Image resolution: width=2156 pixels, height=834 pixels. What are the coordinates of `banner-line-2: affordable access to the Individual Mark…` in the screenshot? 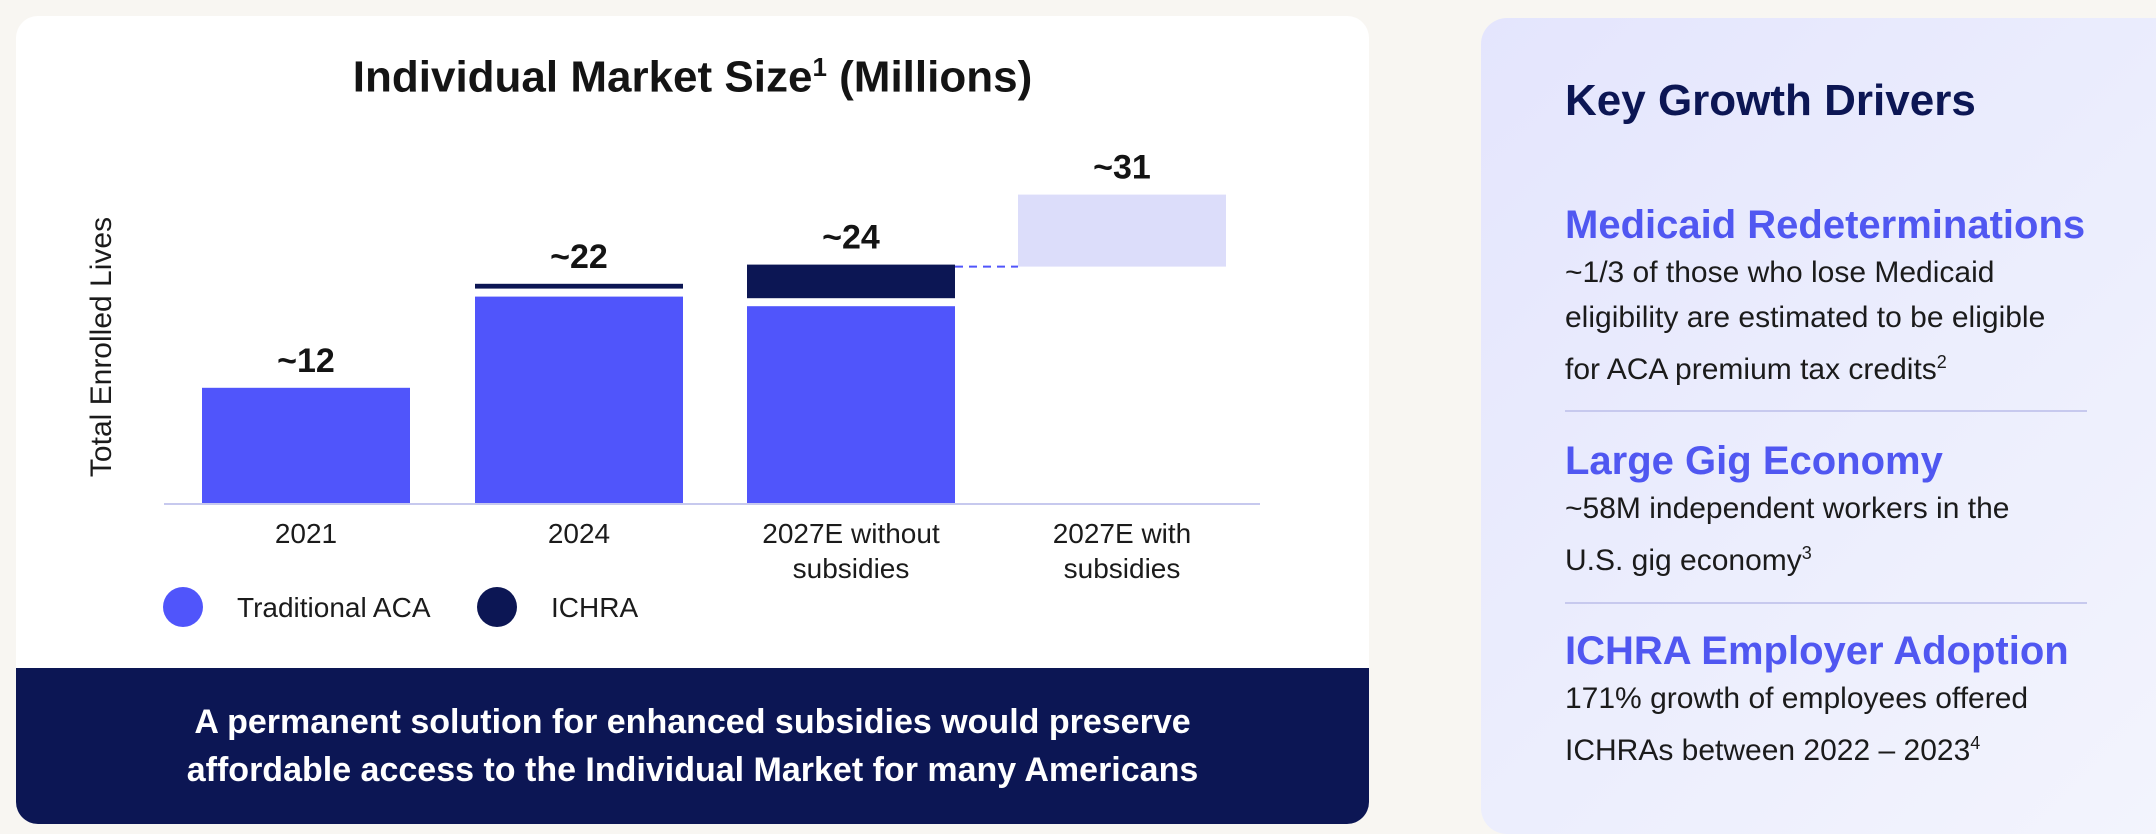 It's located at (692, 770).